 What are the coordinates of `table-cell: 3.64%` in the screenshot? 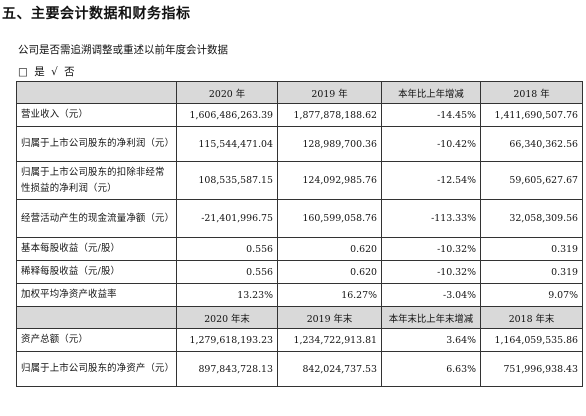 It's located at (431, 340).